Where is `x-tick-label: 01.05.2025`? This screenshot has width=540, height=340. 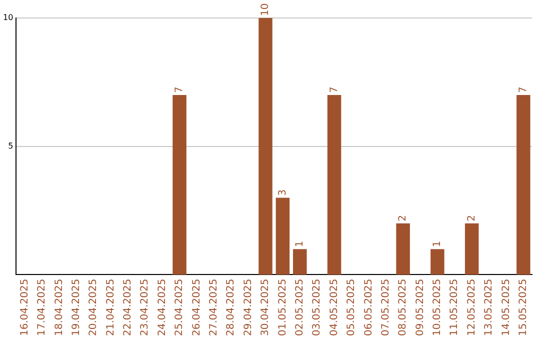 x-tick-label: 01.05.2025 is located at coordinates (282, 307).